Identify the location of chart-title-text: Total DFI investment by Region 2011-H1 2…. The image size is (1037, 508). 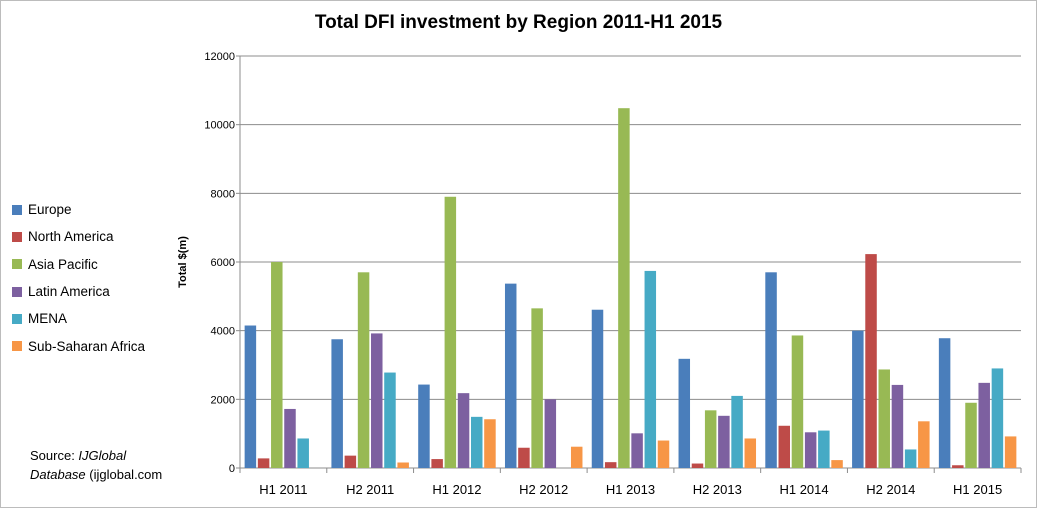
(518, 22).